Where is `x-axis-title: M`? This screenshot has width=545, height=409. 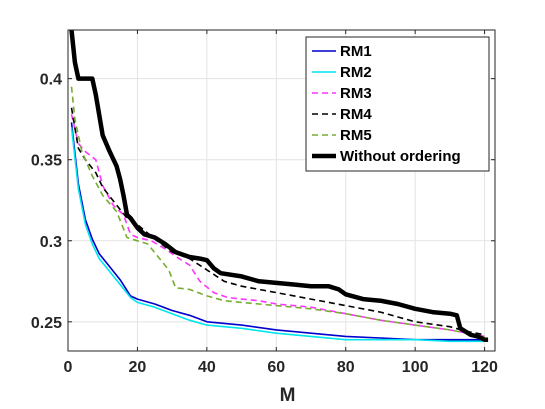 x-axis-title: M is located at coordinates (288, 395).